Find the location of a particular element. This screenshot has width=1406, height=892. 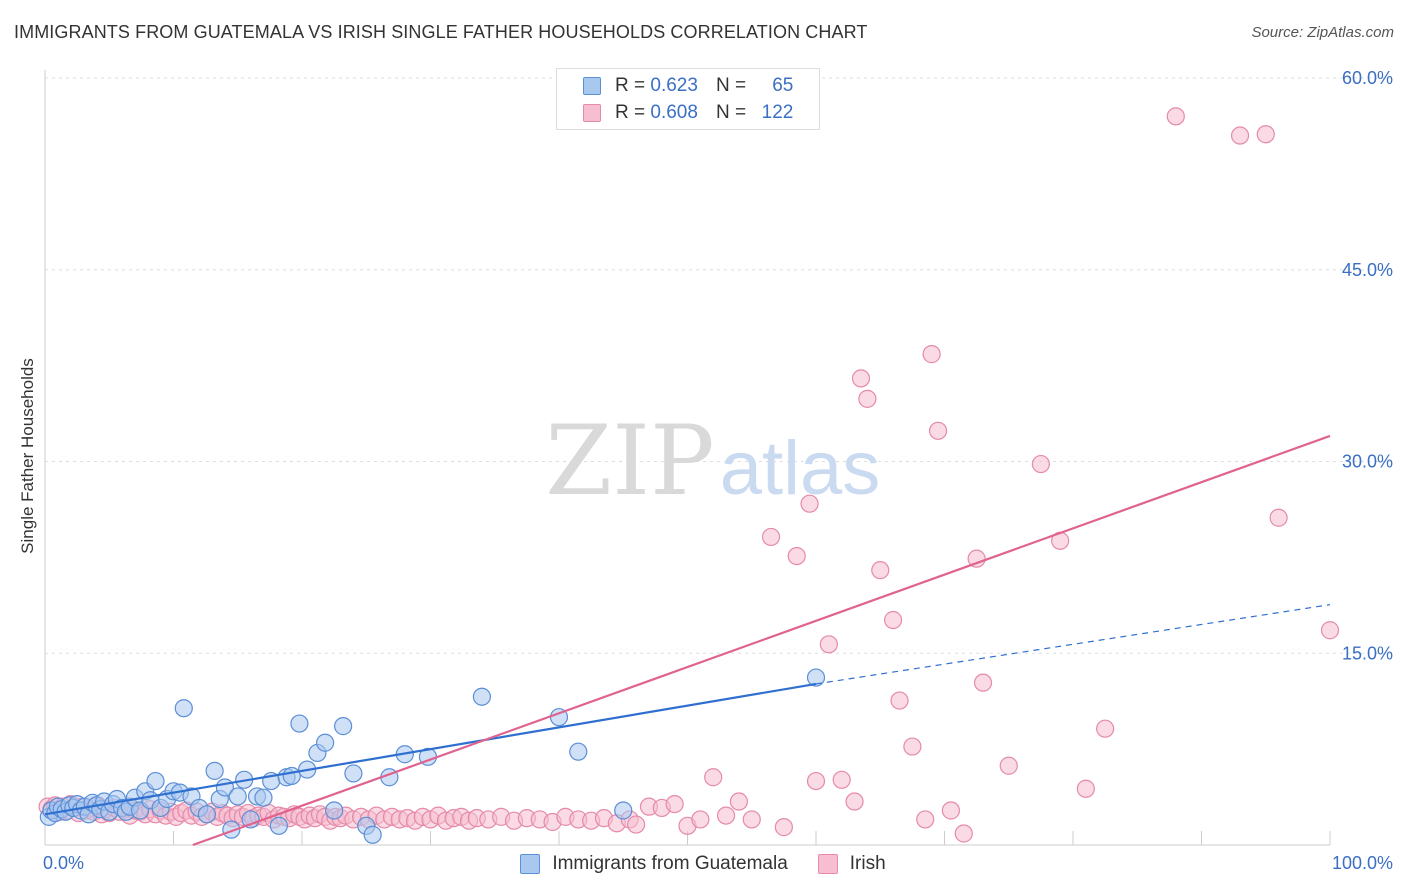

y-tick-label: 15.0% is located at coordinates (1367, 653).